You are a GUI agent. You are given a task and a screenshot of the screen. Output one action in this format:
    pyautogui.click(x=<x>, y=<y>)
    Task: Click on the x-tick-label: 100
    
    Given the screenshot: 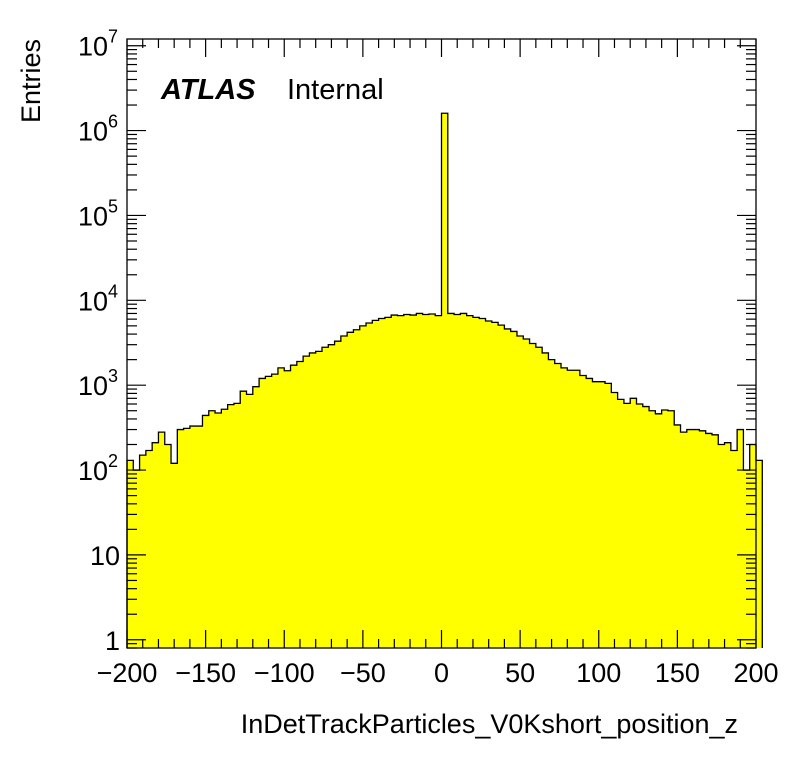 What is the action you would take?
    pyautogui.click(x=598, y=673)
    